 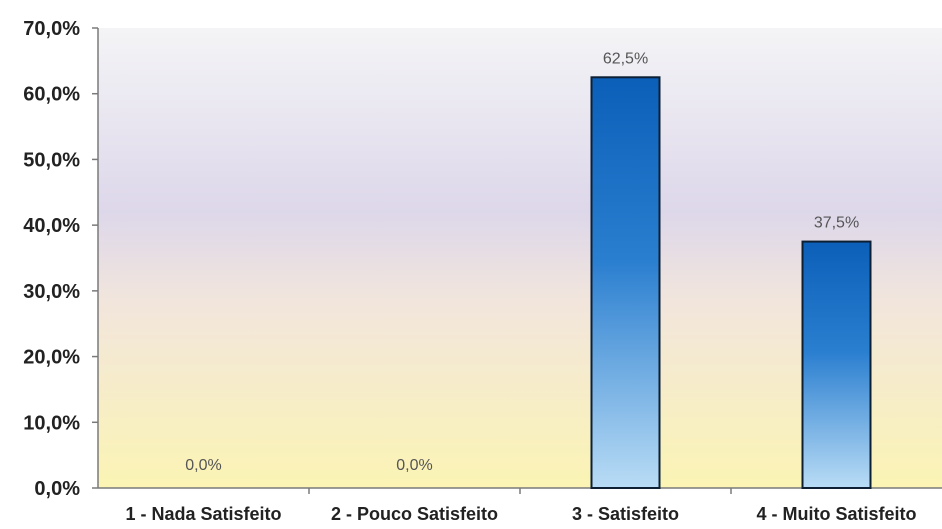 I want to click on y-tick-label: 70,0%, so click(x=51, y=29).